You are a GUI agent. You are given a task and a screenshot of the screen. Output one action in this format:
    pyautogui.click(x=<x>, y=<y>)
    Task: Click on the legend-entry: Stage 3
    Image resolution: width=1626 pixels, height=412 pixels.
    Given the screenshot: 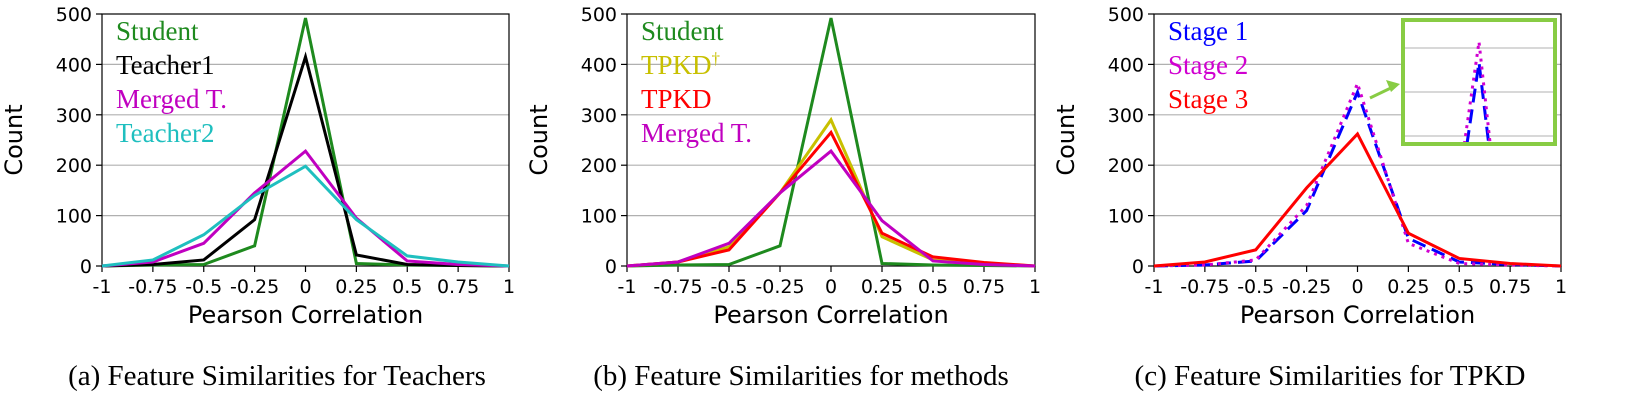 What is the action you would take?
    pyautogui.click(x=1208, y=99)
    